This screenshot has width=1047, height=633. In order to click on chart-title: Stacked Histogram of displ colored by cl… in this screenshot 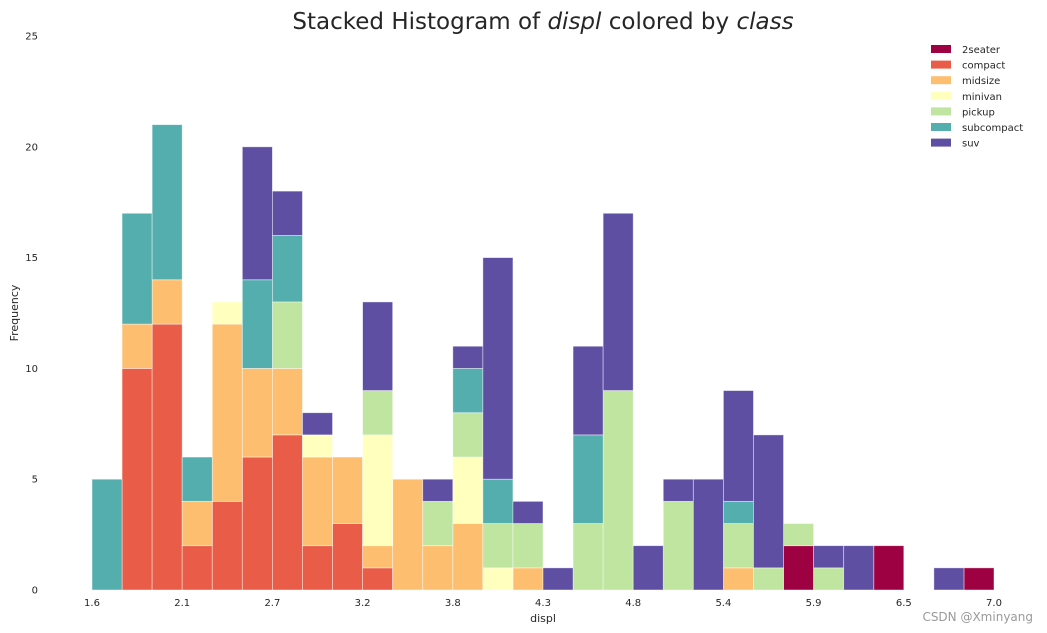, I will do `click(542, 22)`.